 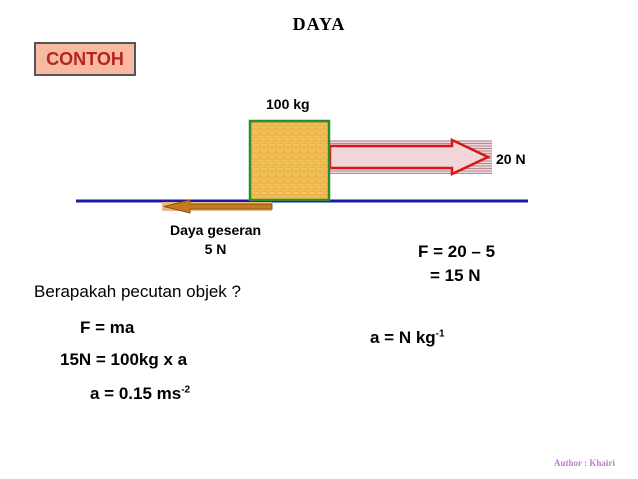 I want to click on slide-title: DAYA, so click(x=319, y=24).